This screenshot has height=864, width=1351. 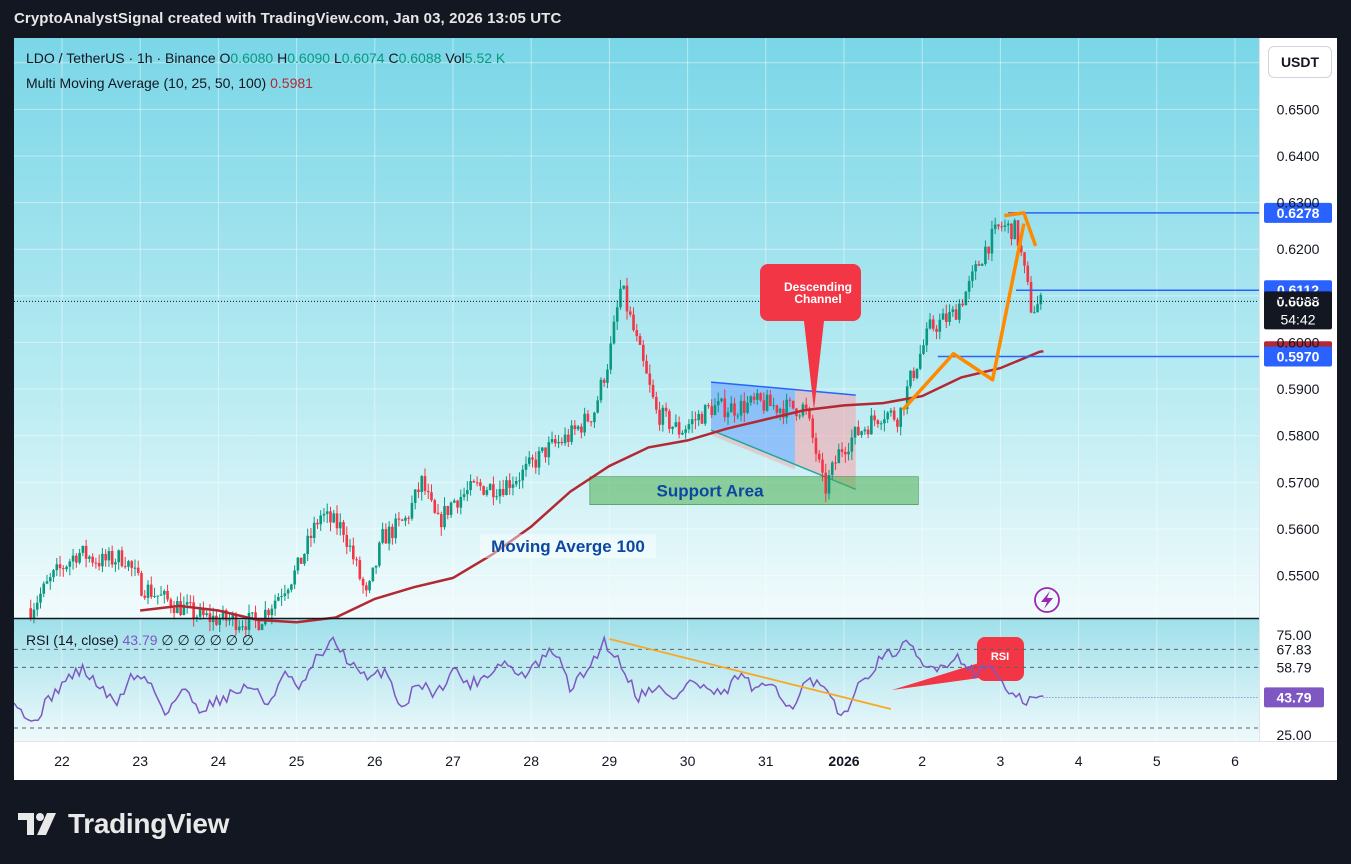 What do you see at coordinates (149, 823) in the screenshot?
I see `tradingview-logo-text: TradingView` at bounding box center [149, 823].